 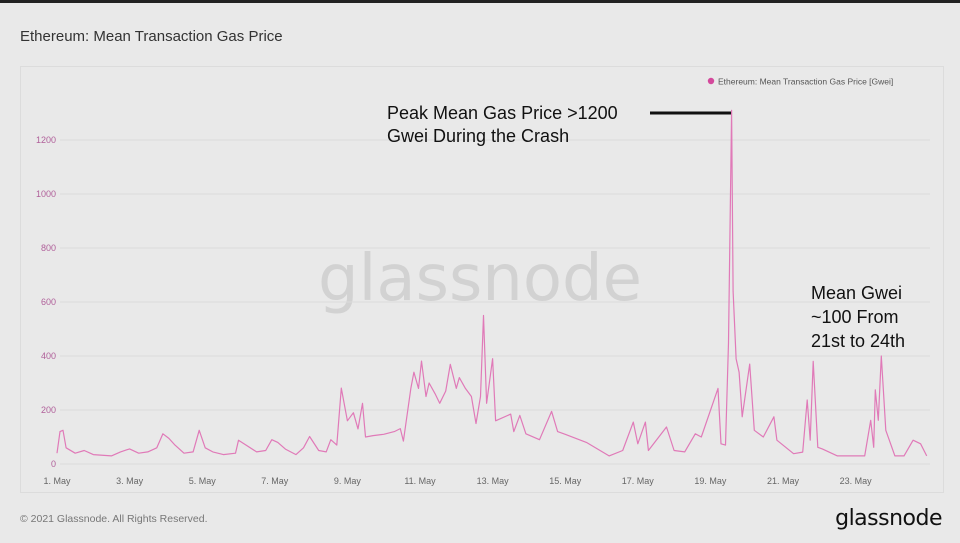 What do you see at coordinates (856, 293) in the screenshot?
I see `annotation-mean-line-1: Mean Gwei` at bounding box center [856, 293].